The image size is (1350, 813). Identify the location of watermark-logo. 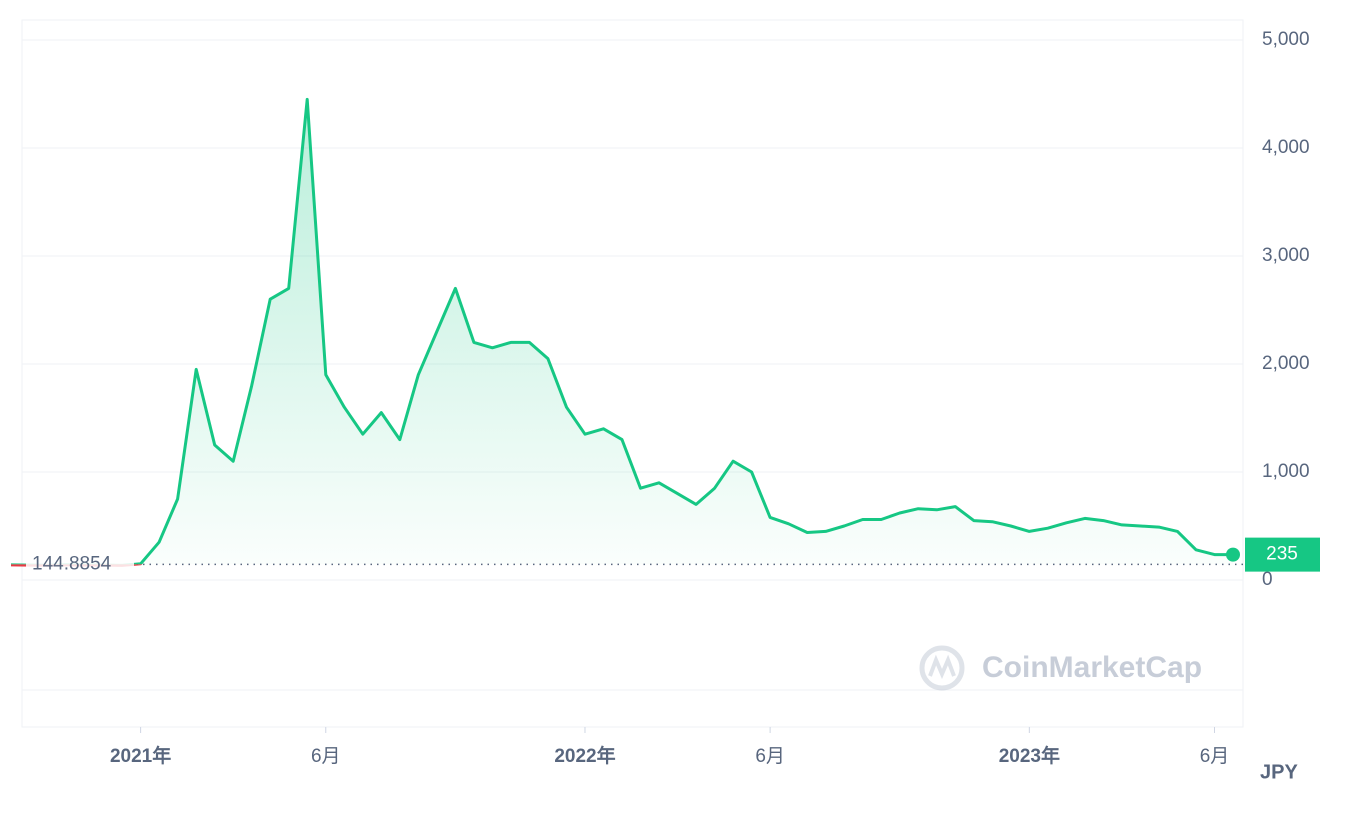
(942, 668).